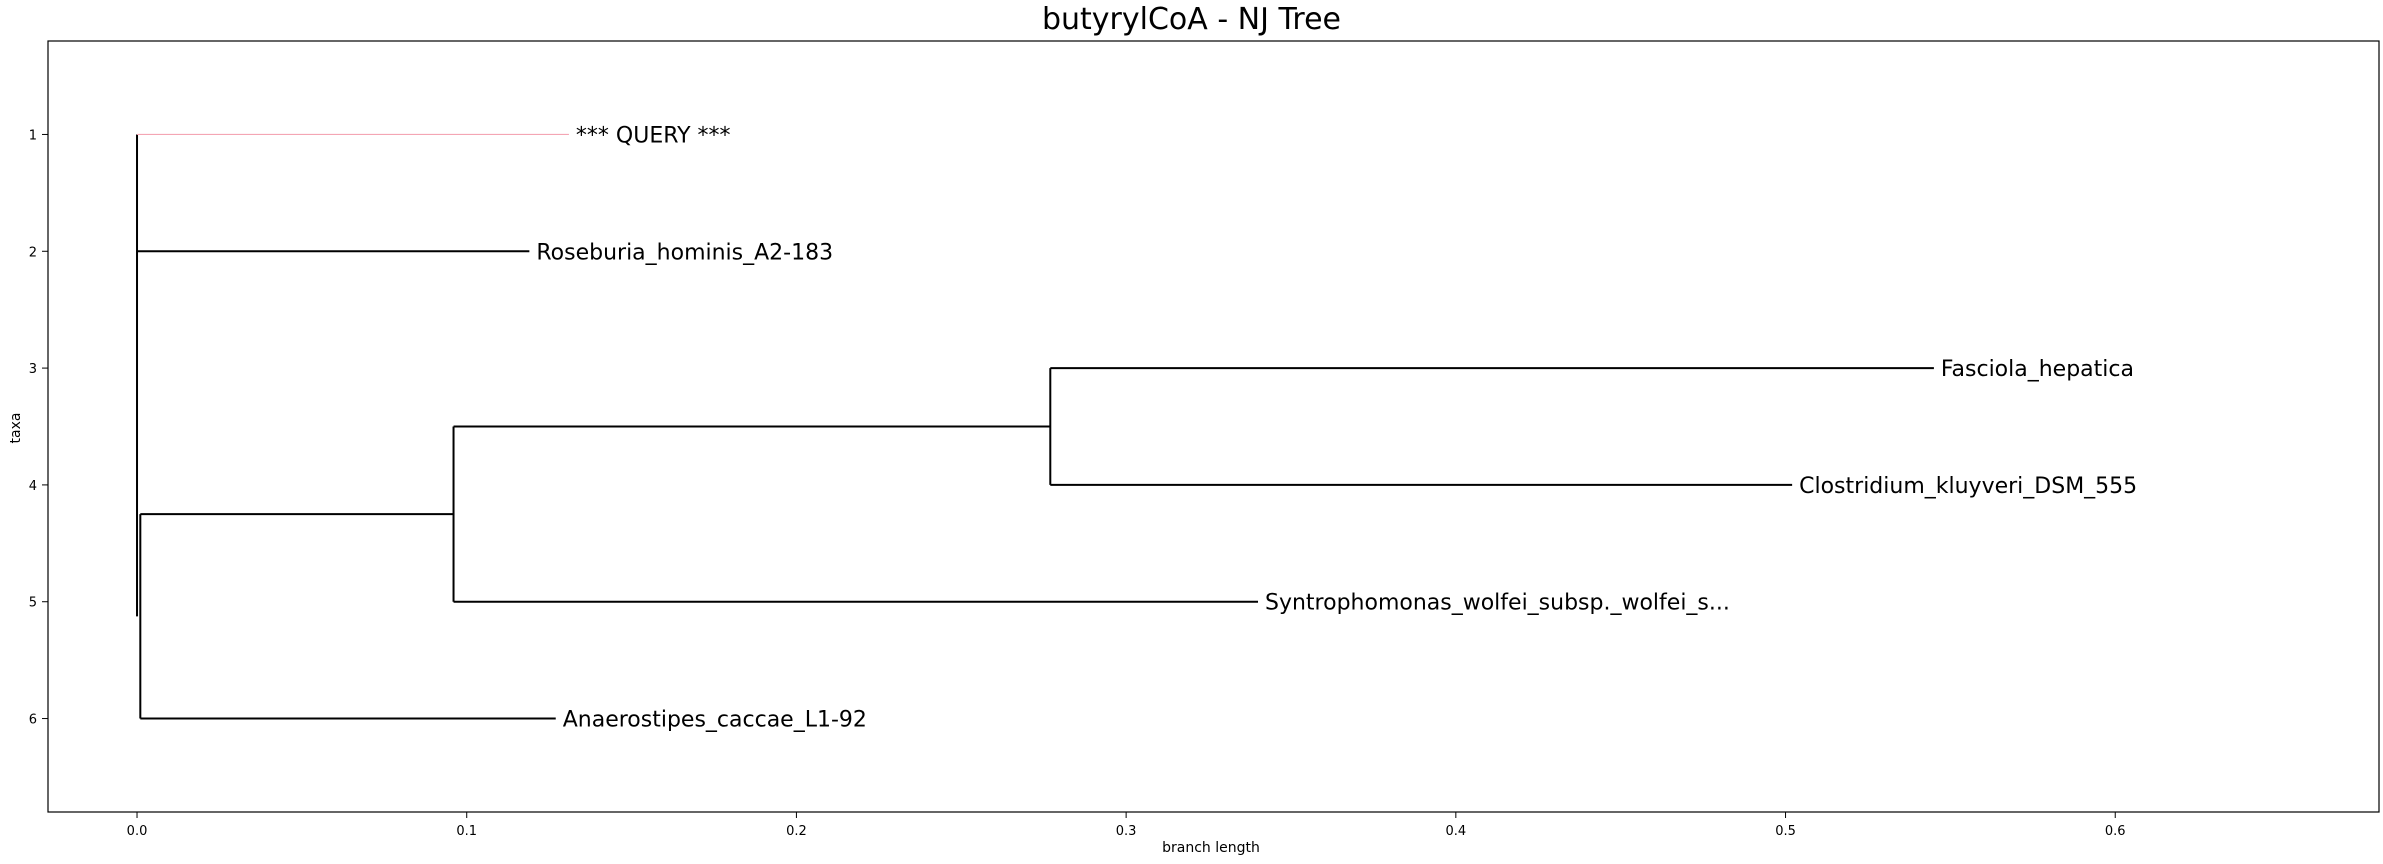 Image resolution: width=2383 pixels, height=864 pixels. Describe the element at coordinates (2037, 369) in the screenshot. I see `leaf-label-3: Fasciola_hepatica` at that location.